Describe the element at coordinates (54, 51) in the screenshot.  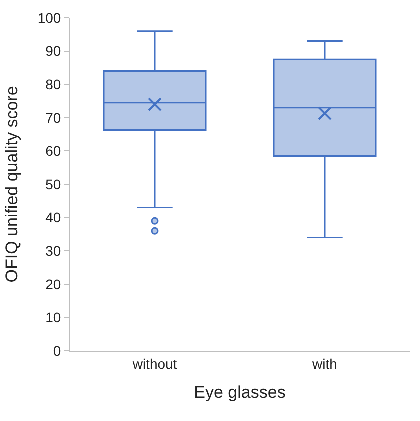
I see `y-tick-label: 90` at that location.